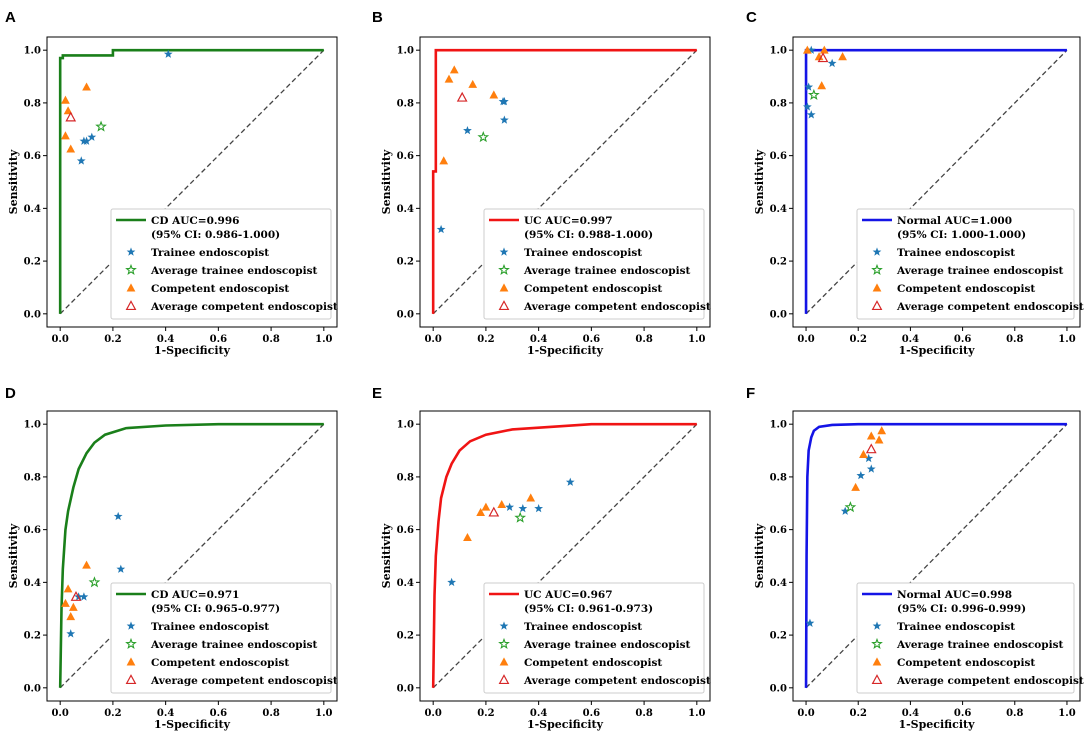  Describe the element at coordinates (377, 17) in the screenshot. I see `panel-letter: B` at that location.